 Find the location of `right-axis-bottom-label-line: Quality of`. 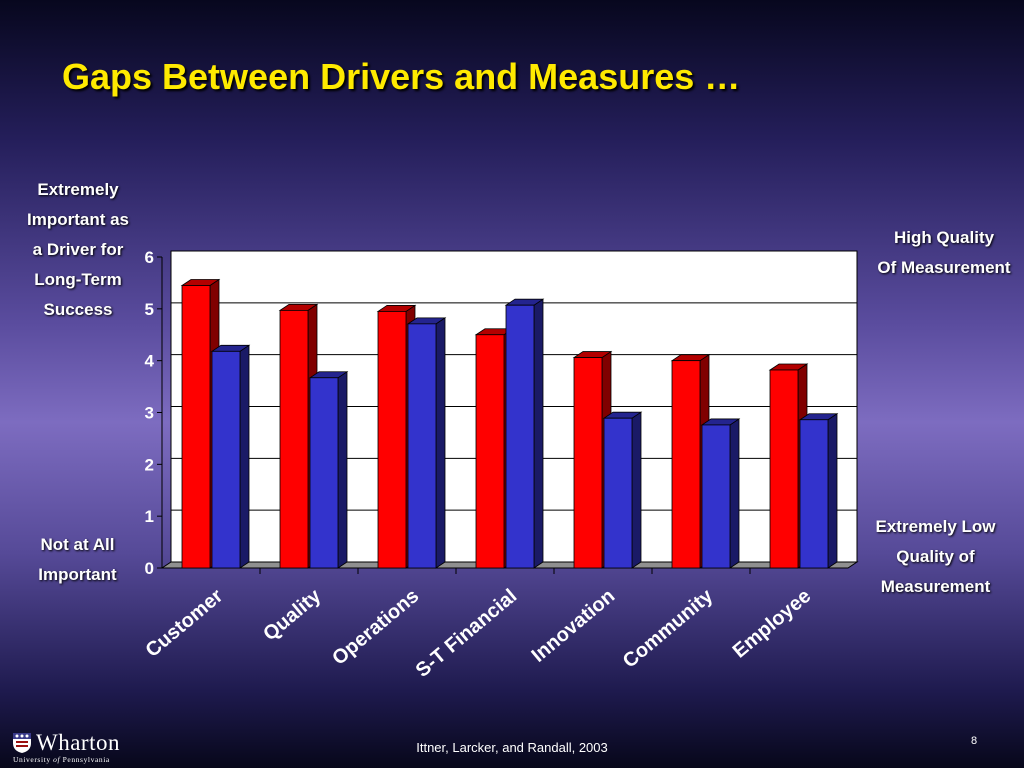

right-axis-bottom-label-line: Quality of is located at coordinates (935, 556).